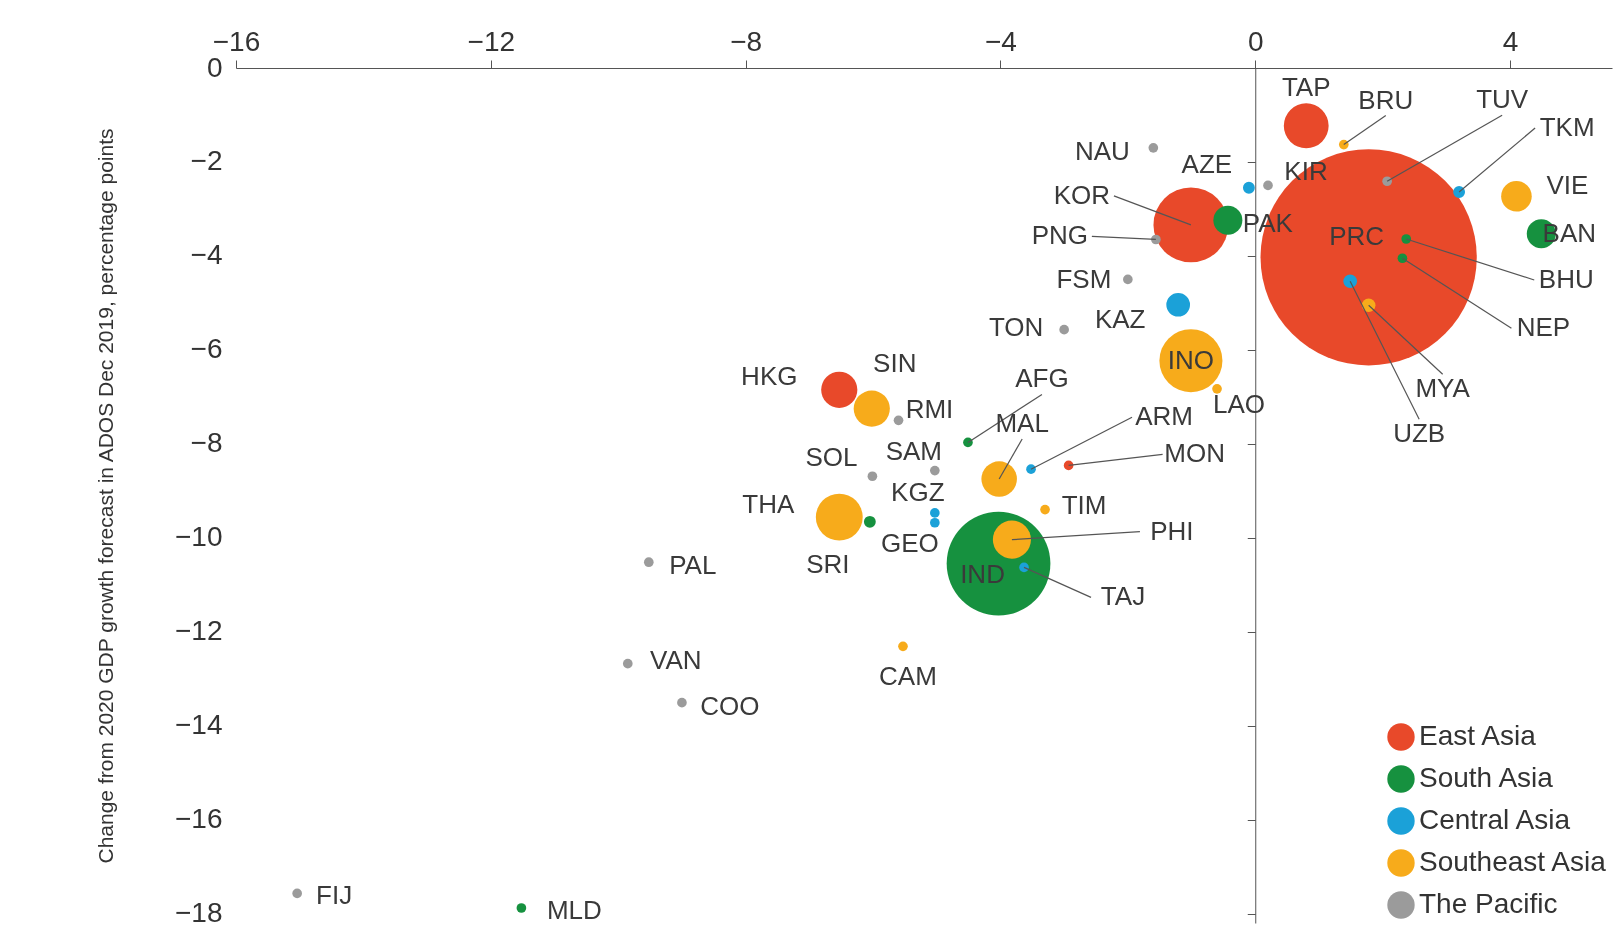  What do you see at coordinates (768, 504) in the screenshot?
I see `annotation: THA` at bounding box center [768, 504].